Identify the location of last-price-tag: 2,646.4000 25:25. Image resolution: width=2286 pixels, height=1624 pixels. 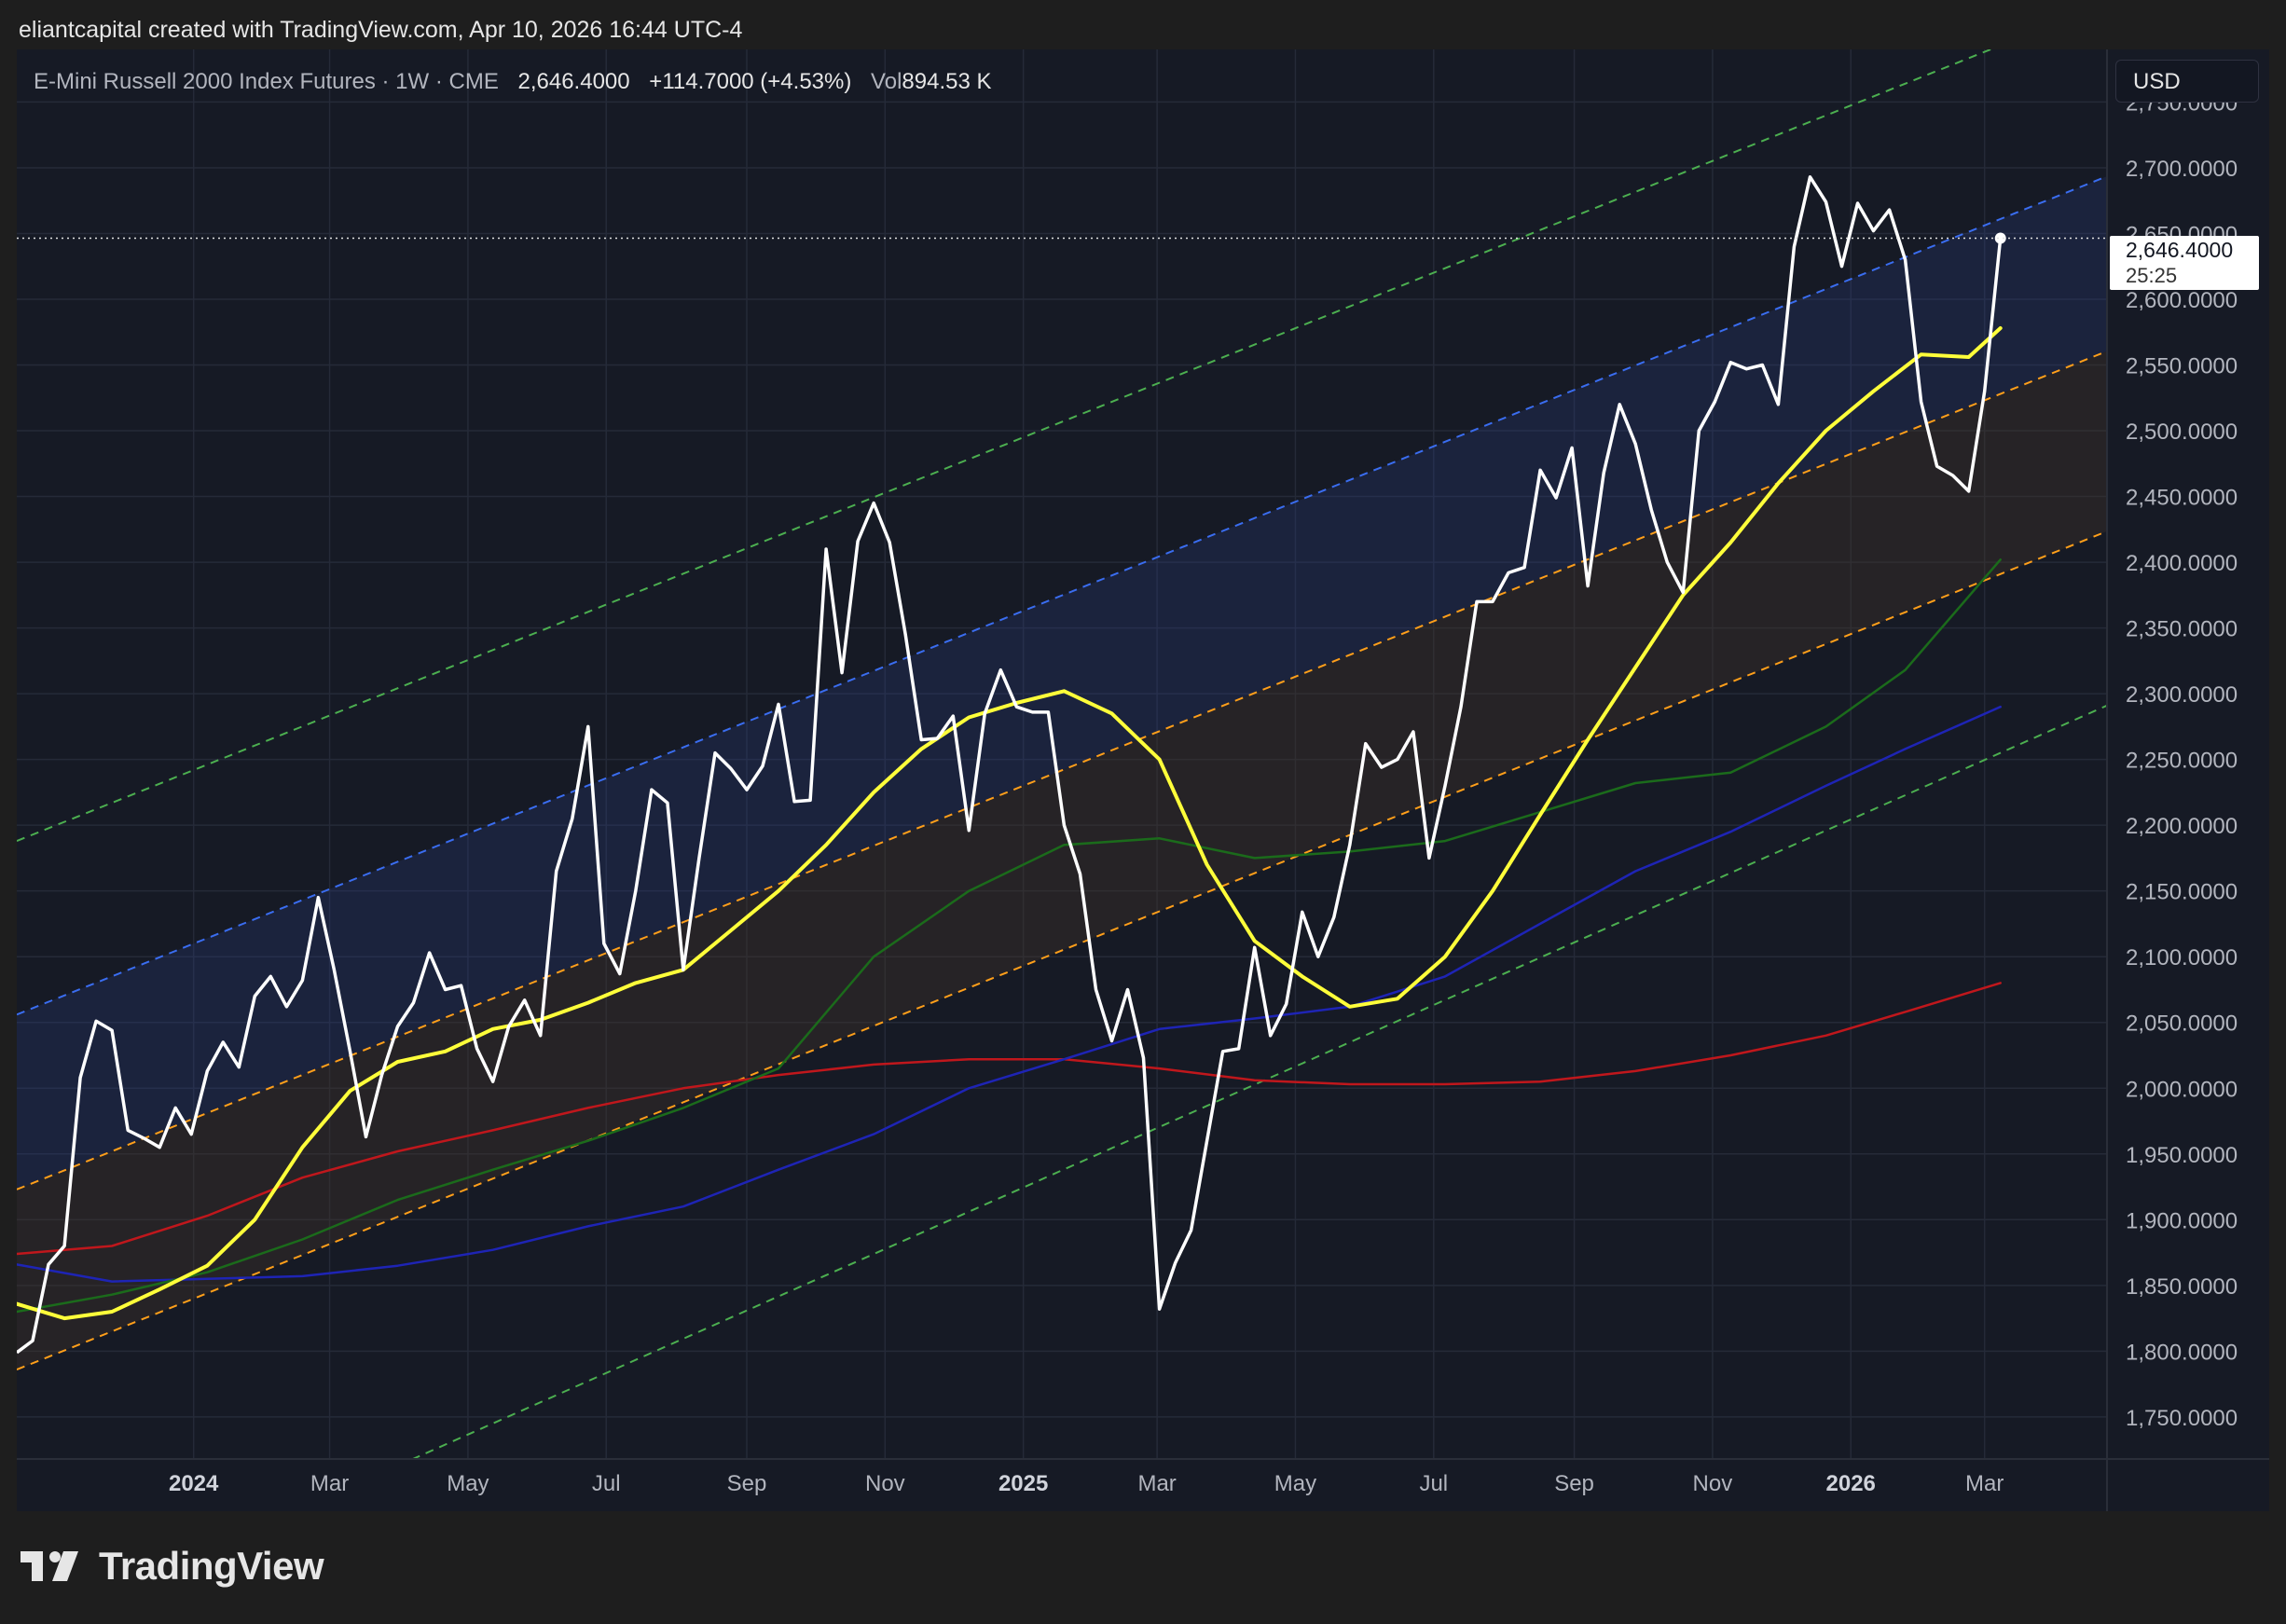
(2184, 263).